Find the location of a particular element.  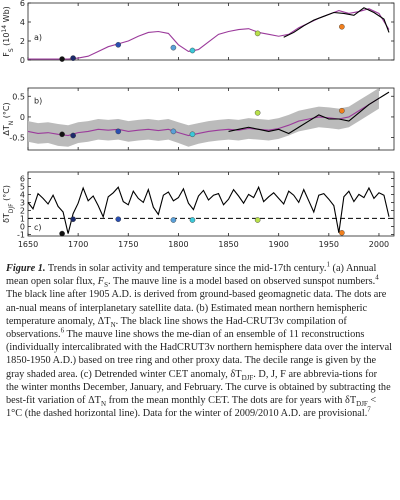

panel-label: c) is located at coordinates (38, 227).